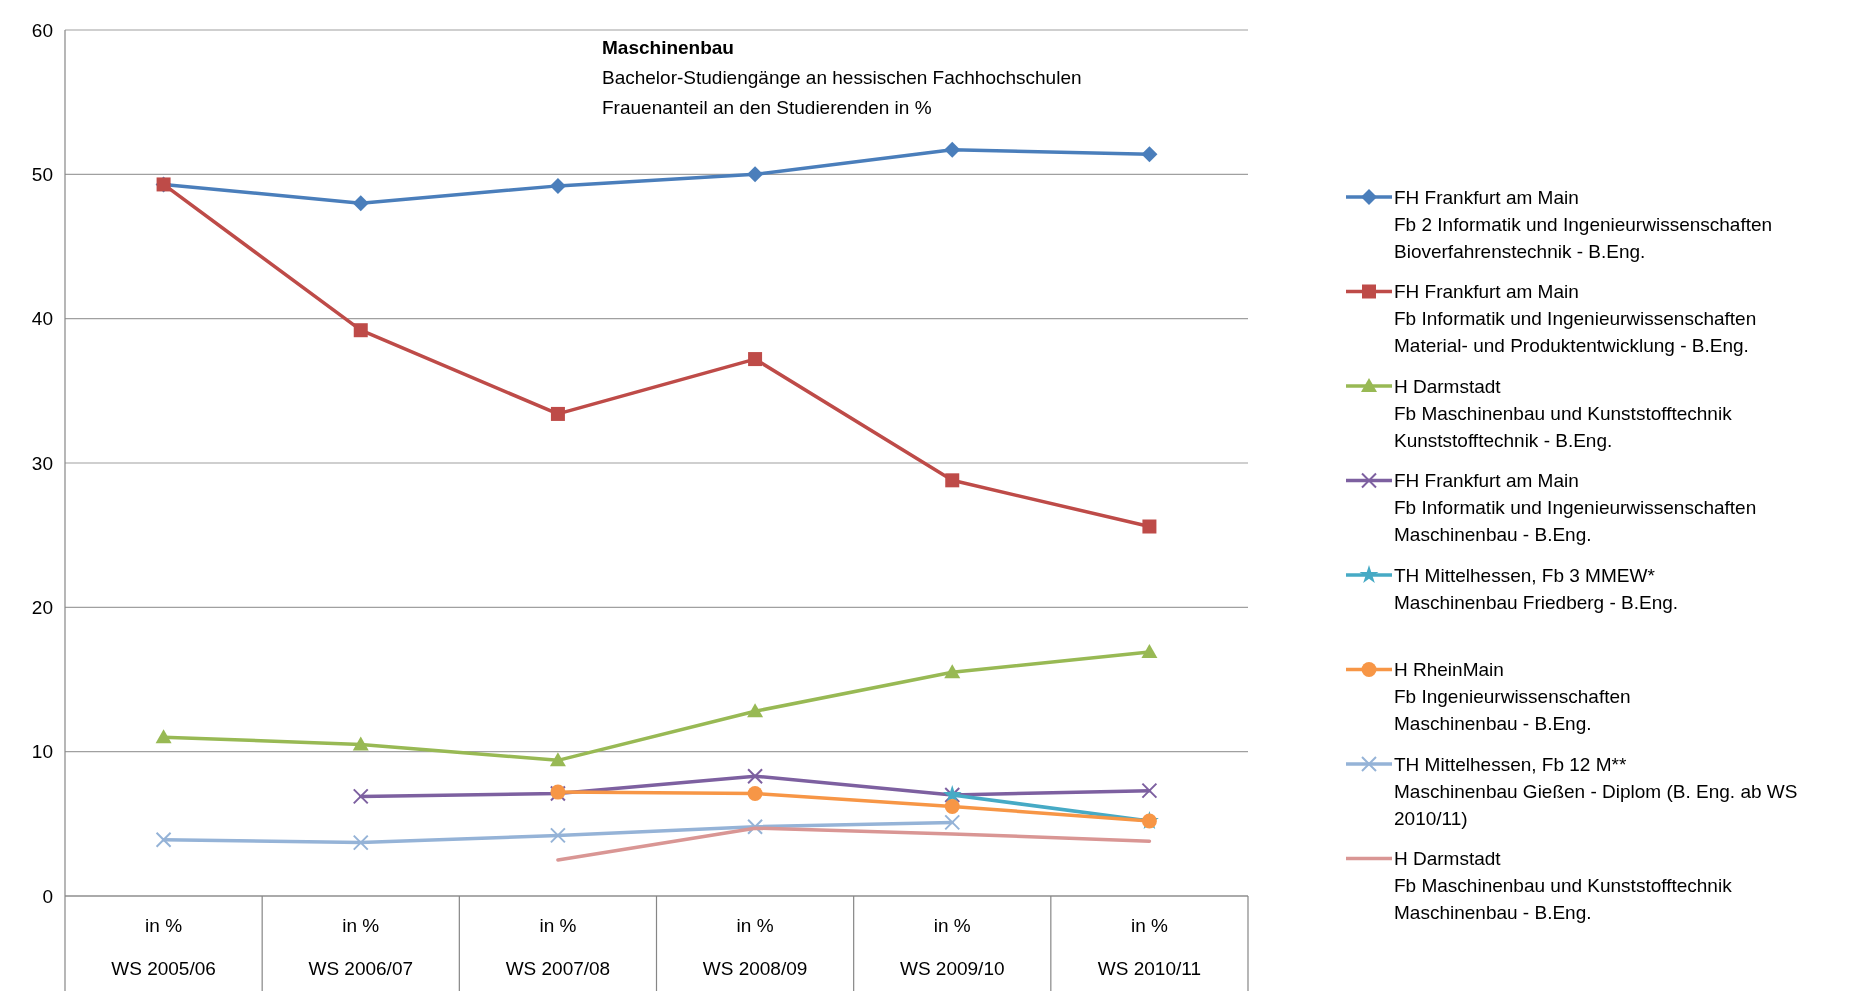 This screenshot has height=991, width=1852. I want to click on legend-label: FH Frankfurt am Main Fb 2 Informatik und Ingenieurwissenschaften Bioverfahrenstechnik - B.Eng., so click(1583, 224).